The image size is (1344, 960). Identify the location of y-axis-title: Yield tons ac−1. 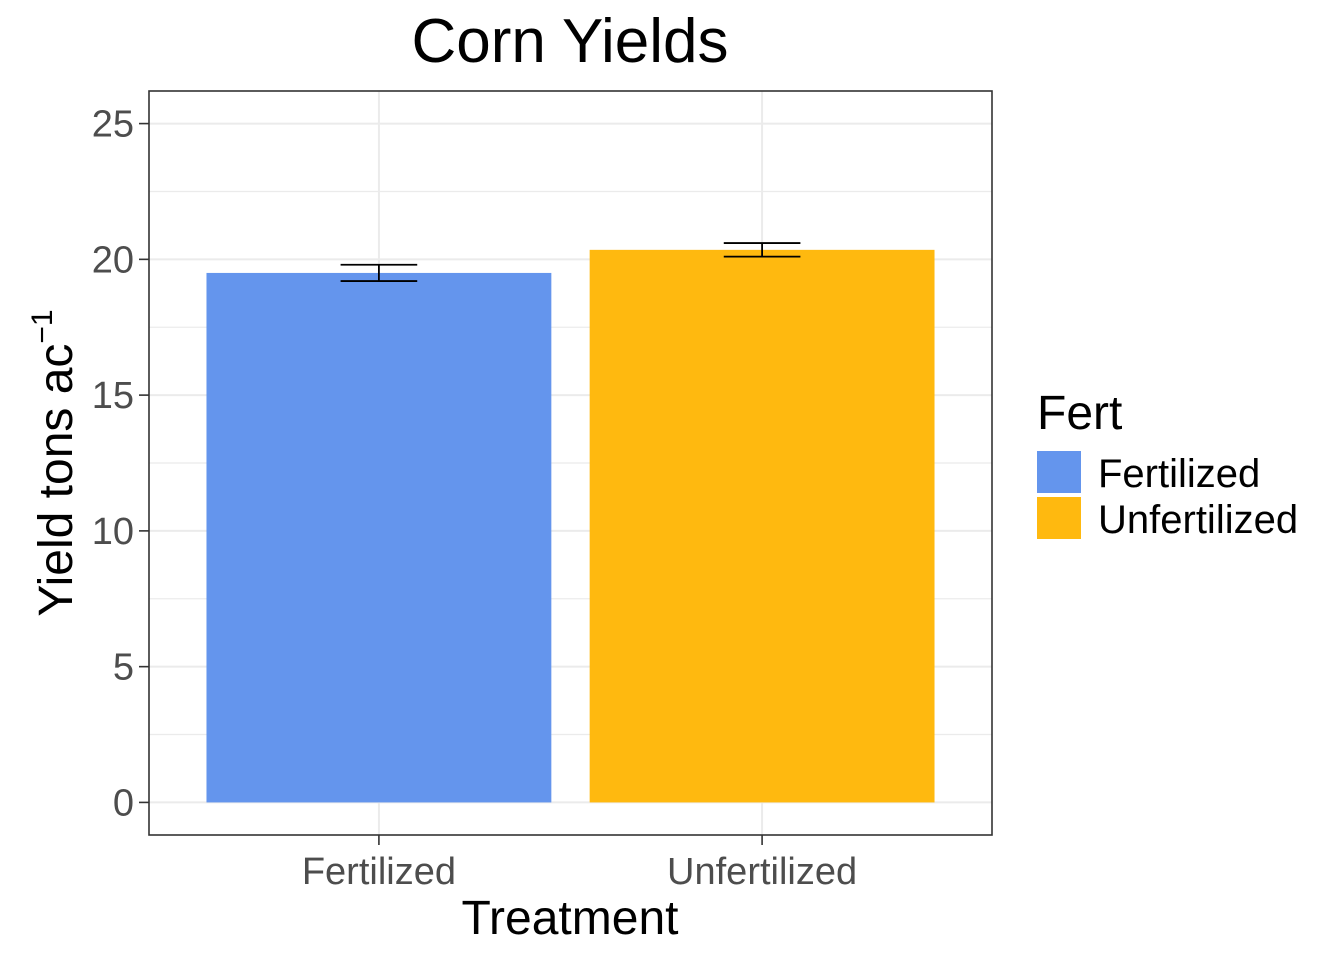
(54, 462).